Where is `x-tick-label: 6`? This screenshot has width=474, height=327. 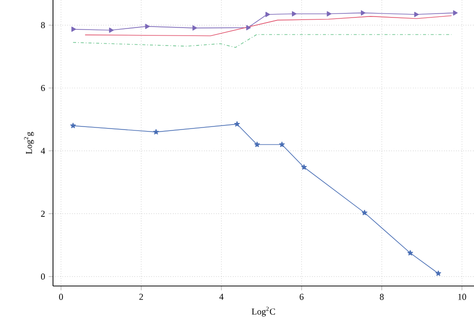 x-tick-label: 6 is located at coordinates (302, 297).